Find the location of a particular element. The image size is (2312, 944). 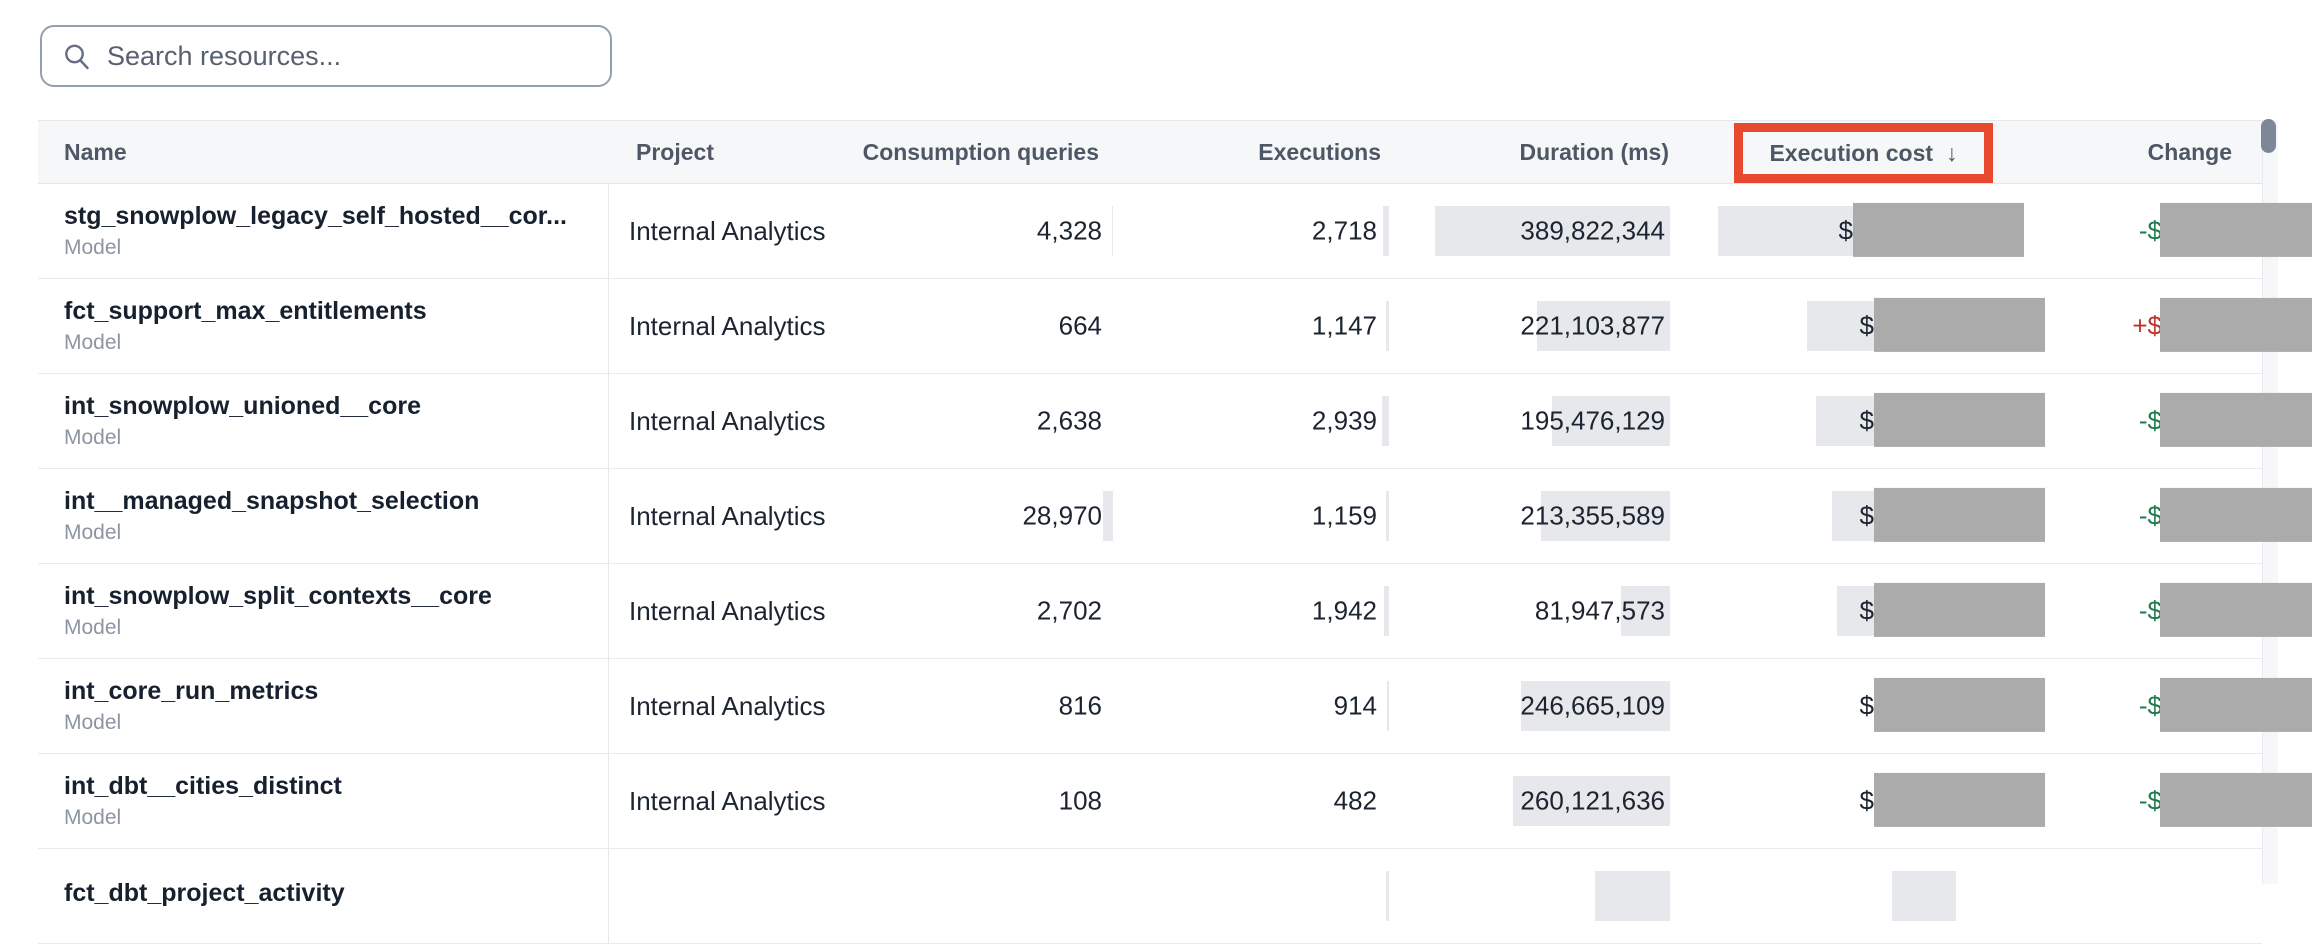

resource-name: int_snowplow_split_contexts__core is located at coordinates (278, 596).